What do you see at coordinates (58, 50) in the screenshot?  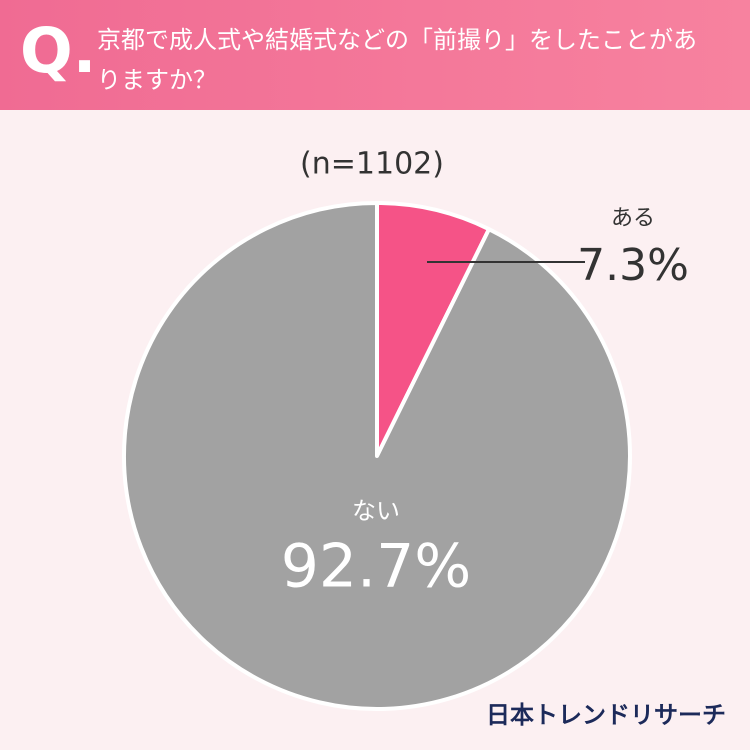 I see `q-icon: Q.` at bounding box center [58, 50].